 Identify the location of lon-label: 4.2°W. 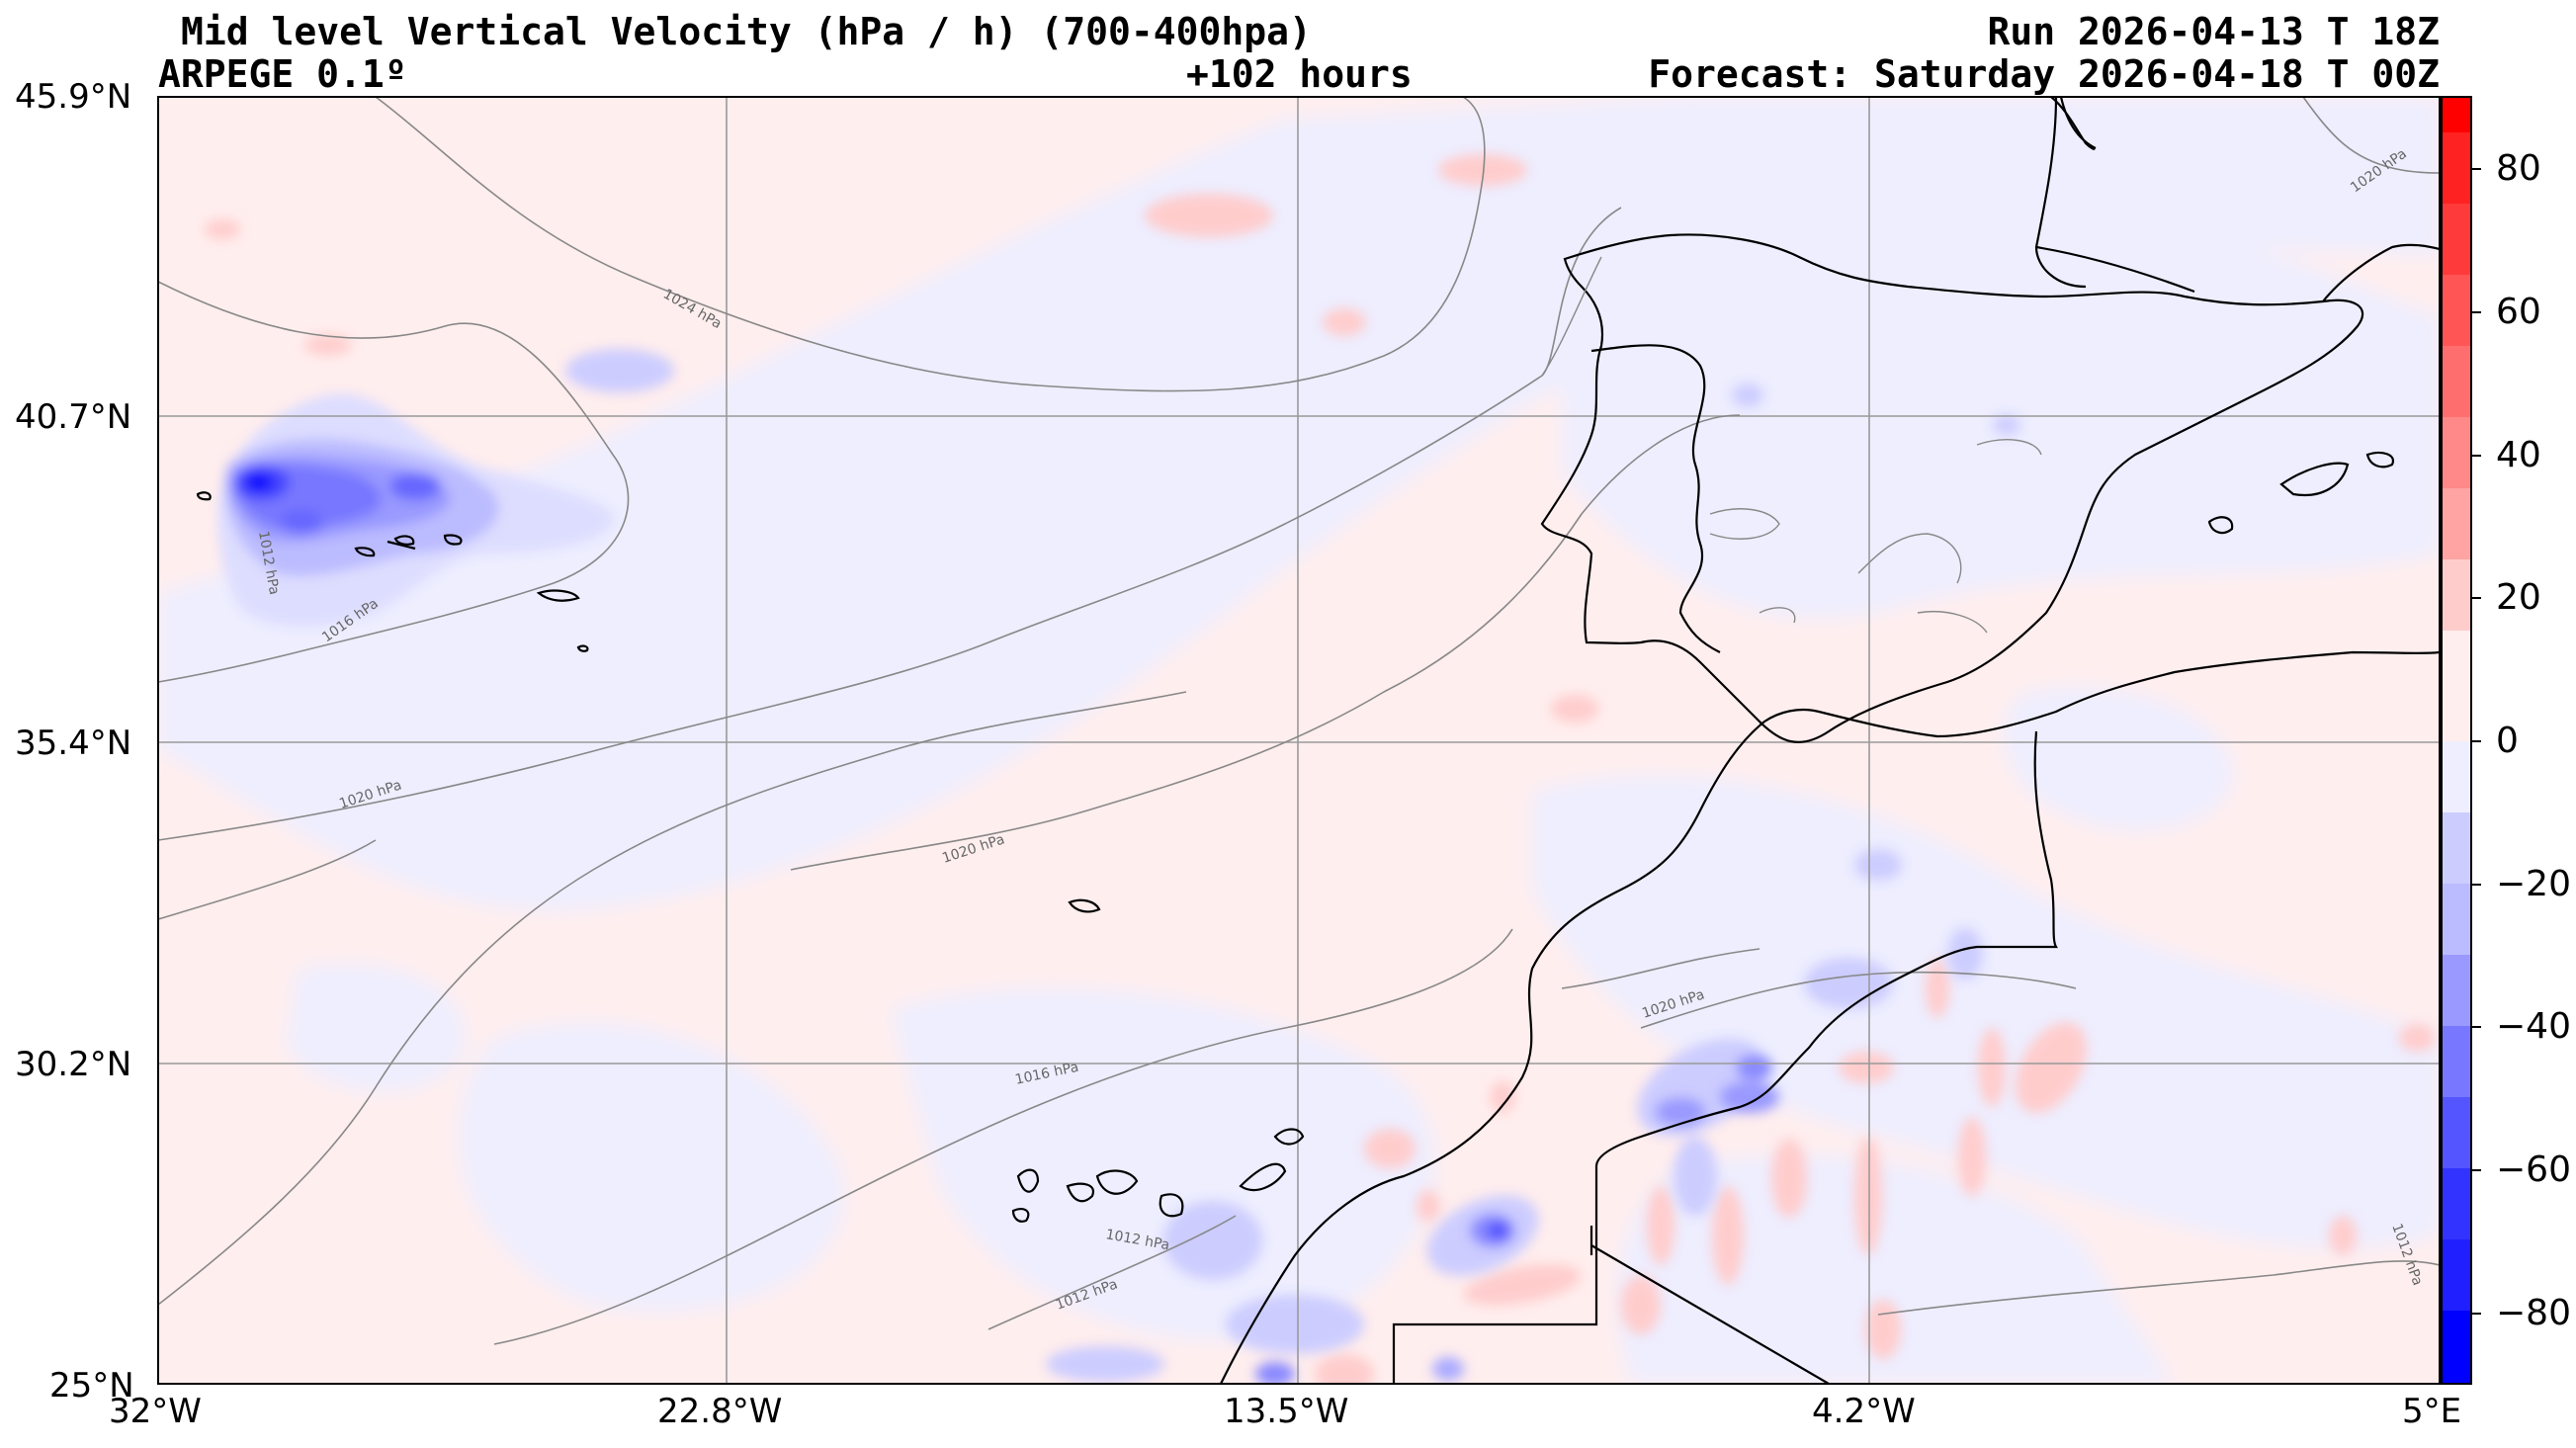
(1864, 1411).